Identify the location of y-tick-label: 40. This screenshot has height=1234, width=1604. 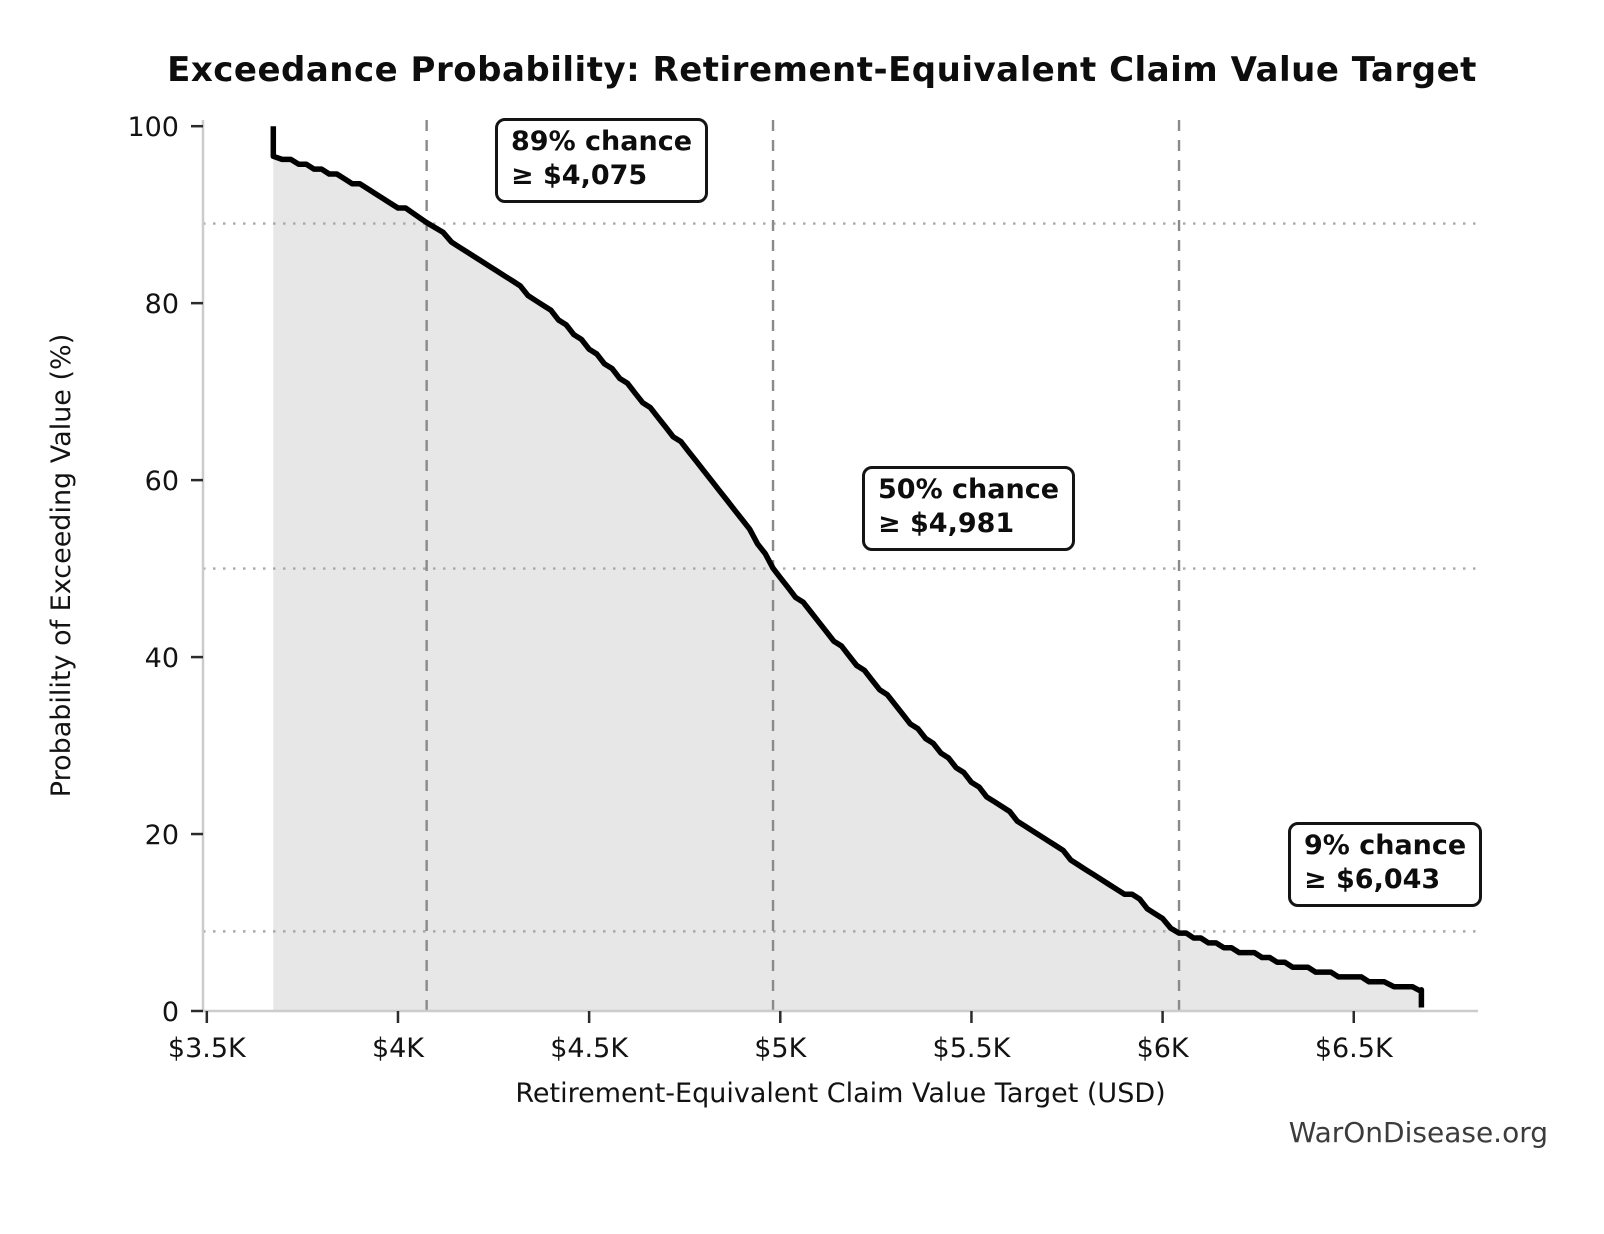
(162, 658).